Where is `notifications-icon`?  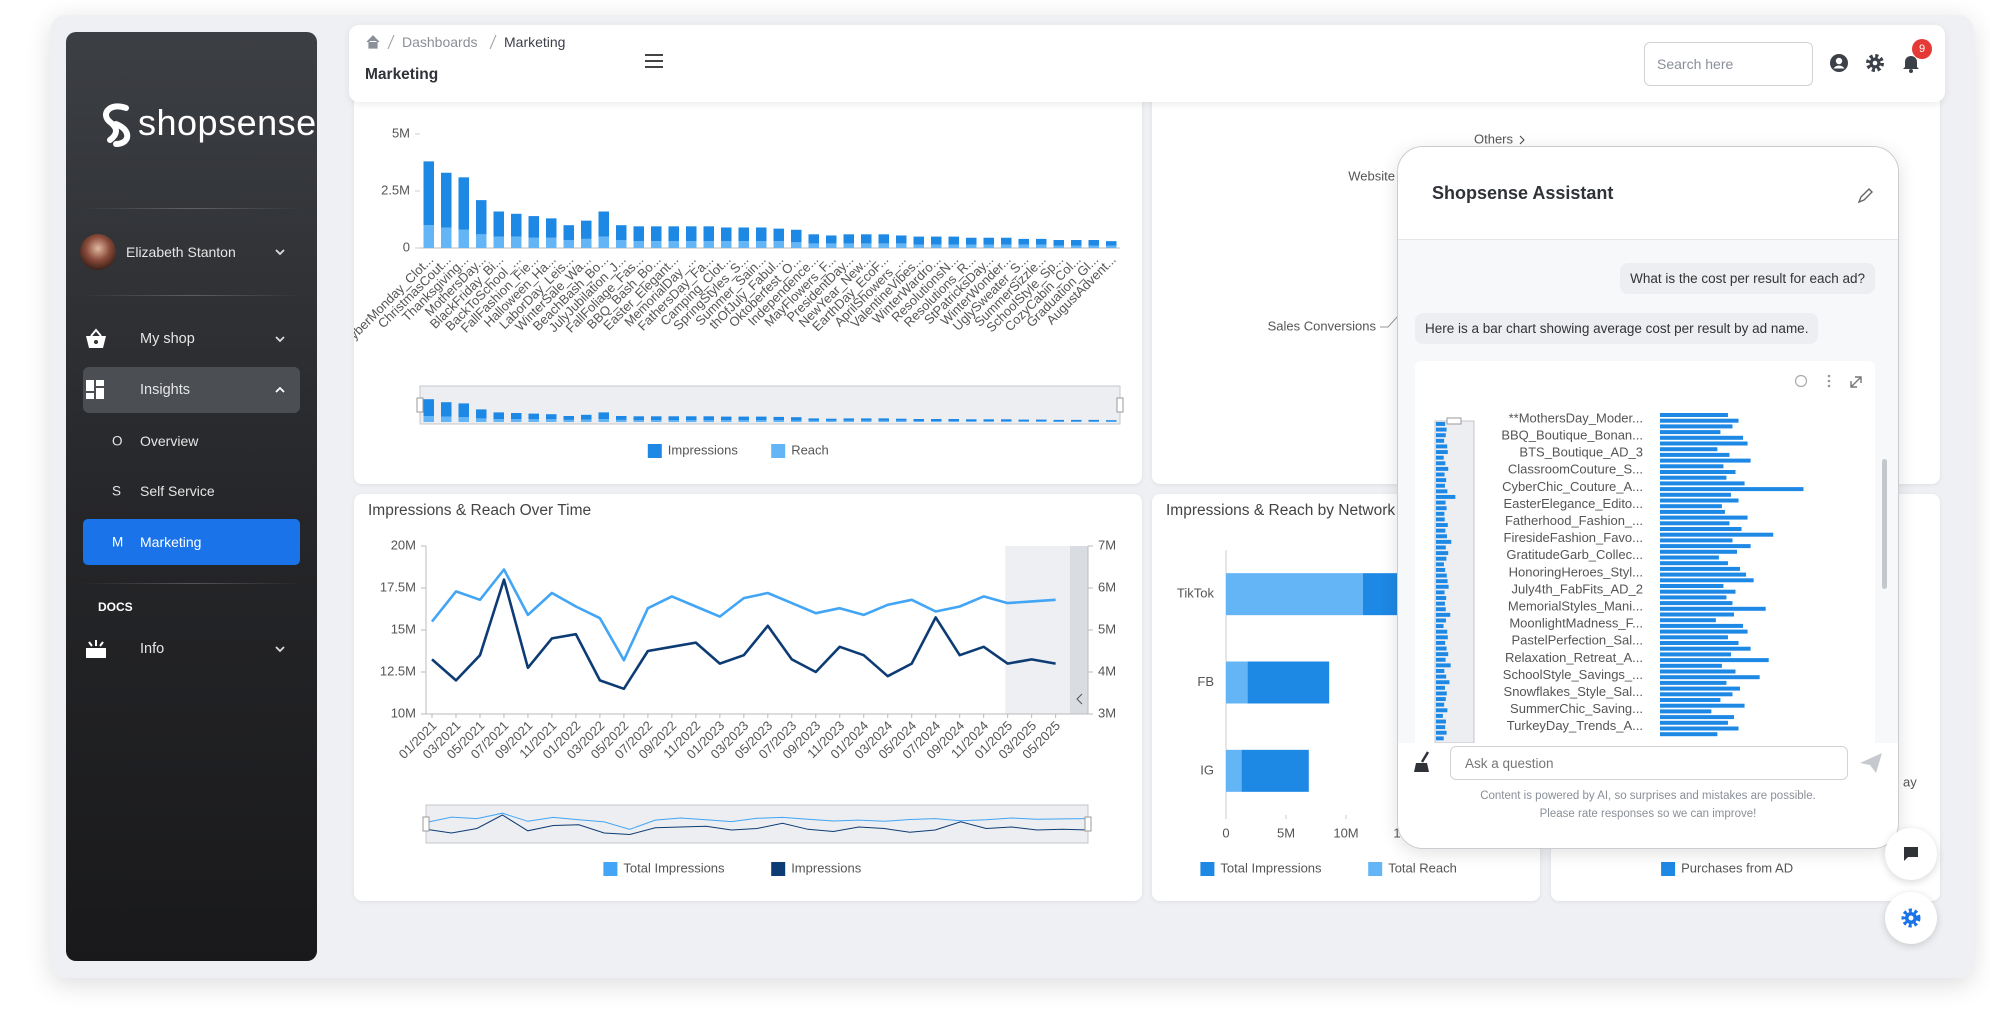
notifications-icon is located at coordinates (1911, 63).